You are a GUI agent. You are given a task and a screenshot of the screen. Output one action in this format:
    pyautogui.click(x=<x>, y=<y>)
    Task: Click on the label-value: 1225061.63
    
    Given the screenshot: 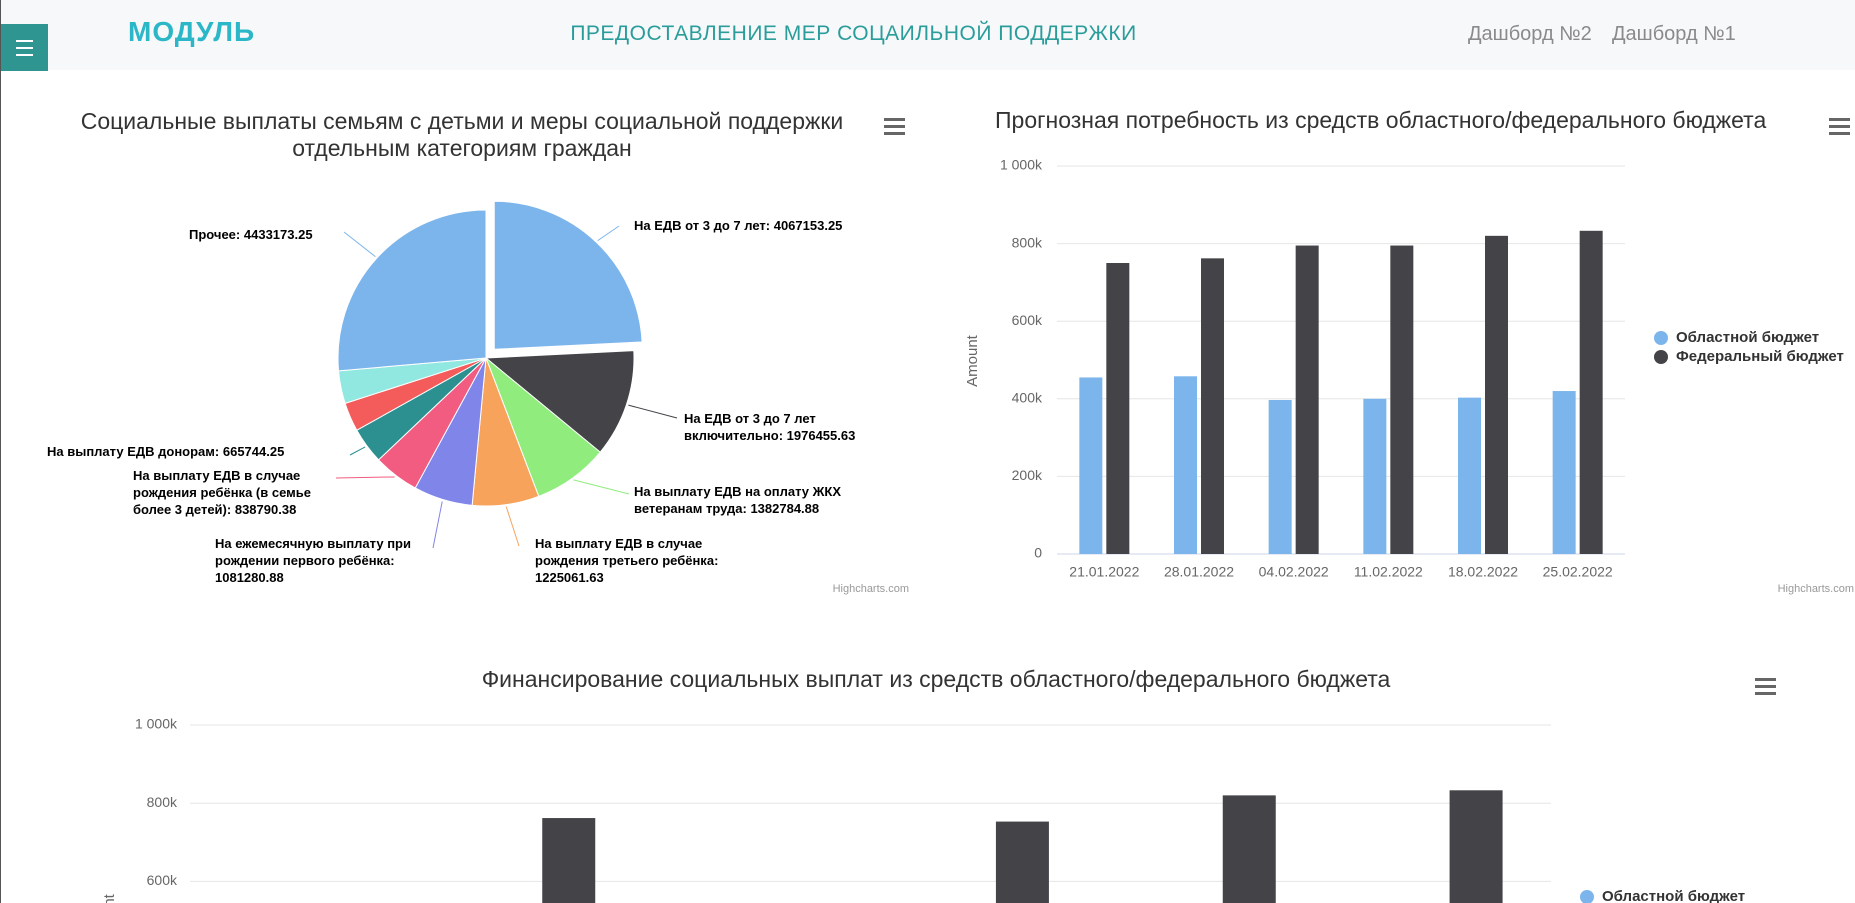 What is the action you would take?
    pyautogui.click(x=569, y=577)
    